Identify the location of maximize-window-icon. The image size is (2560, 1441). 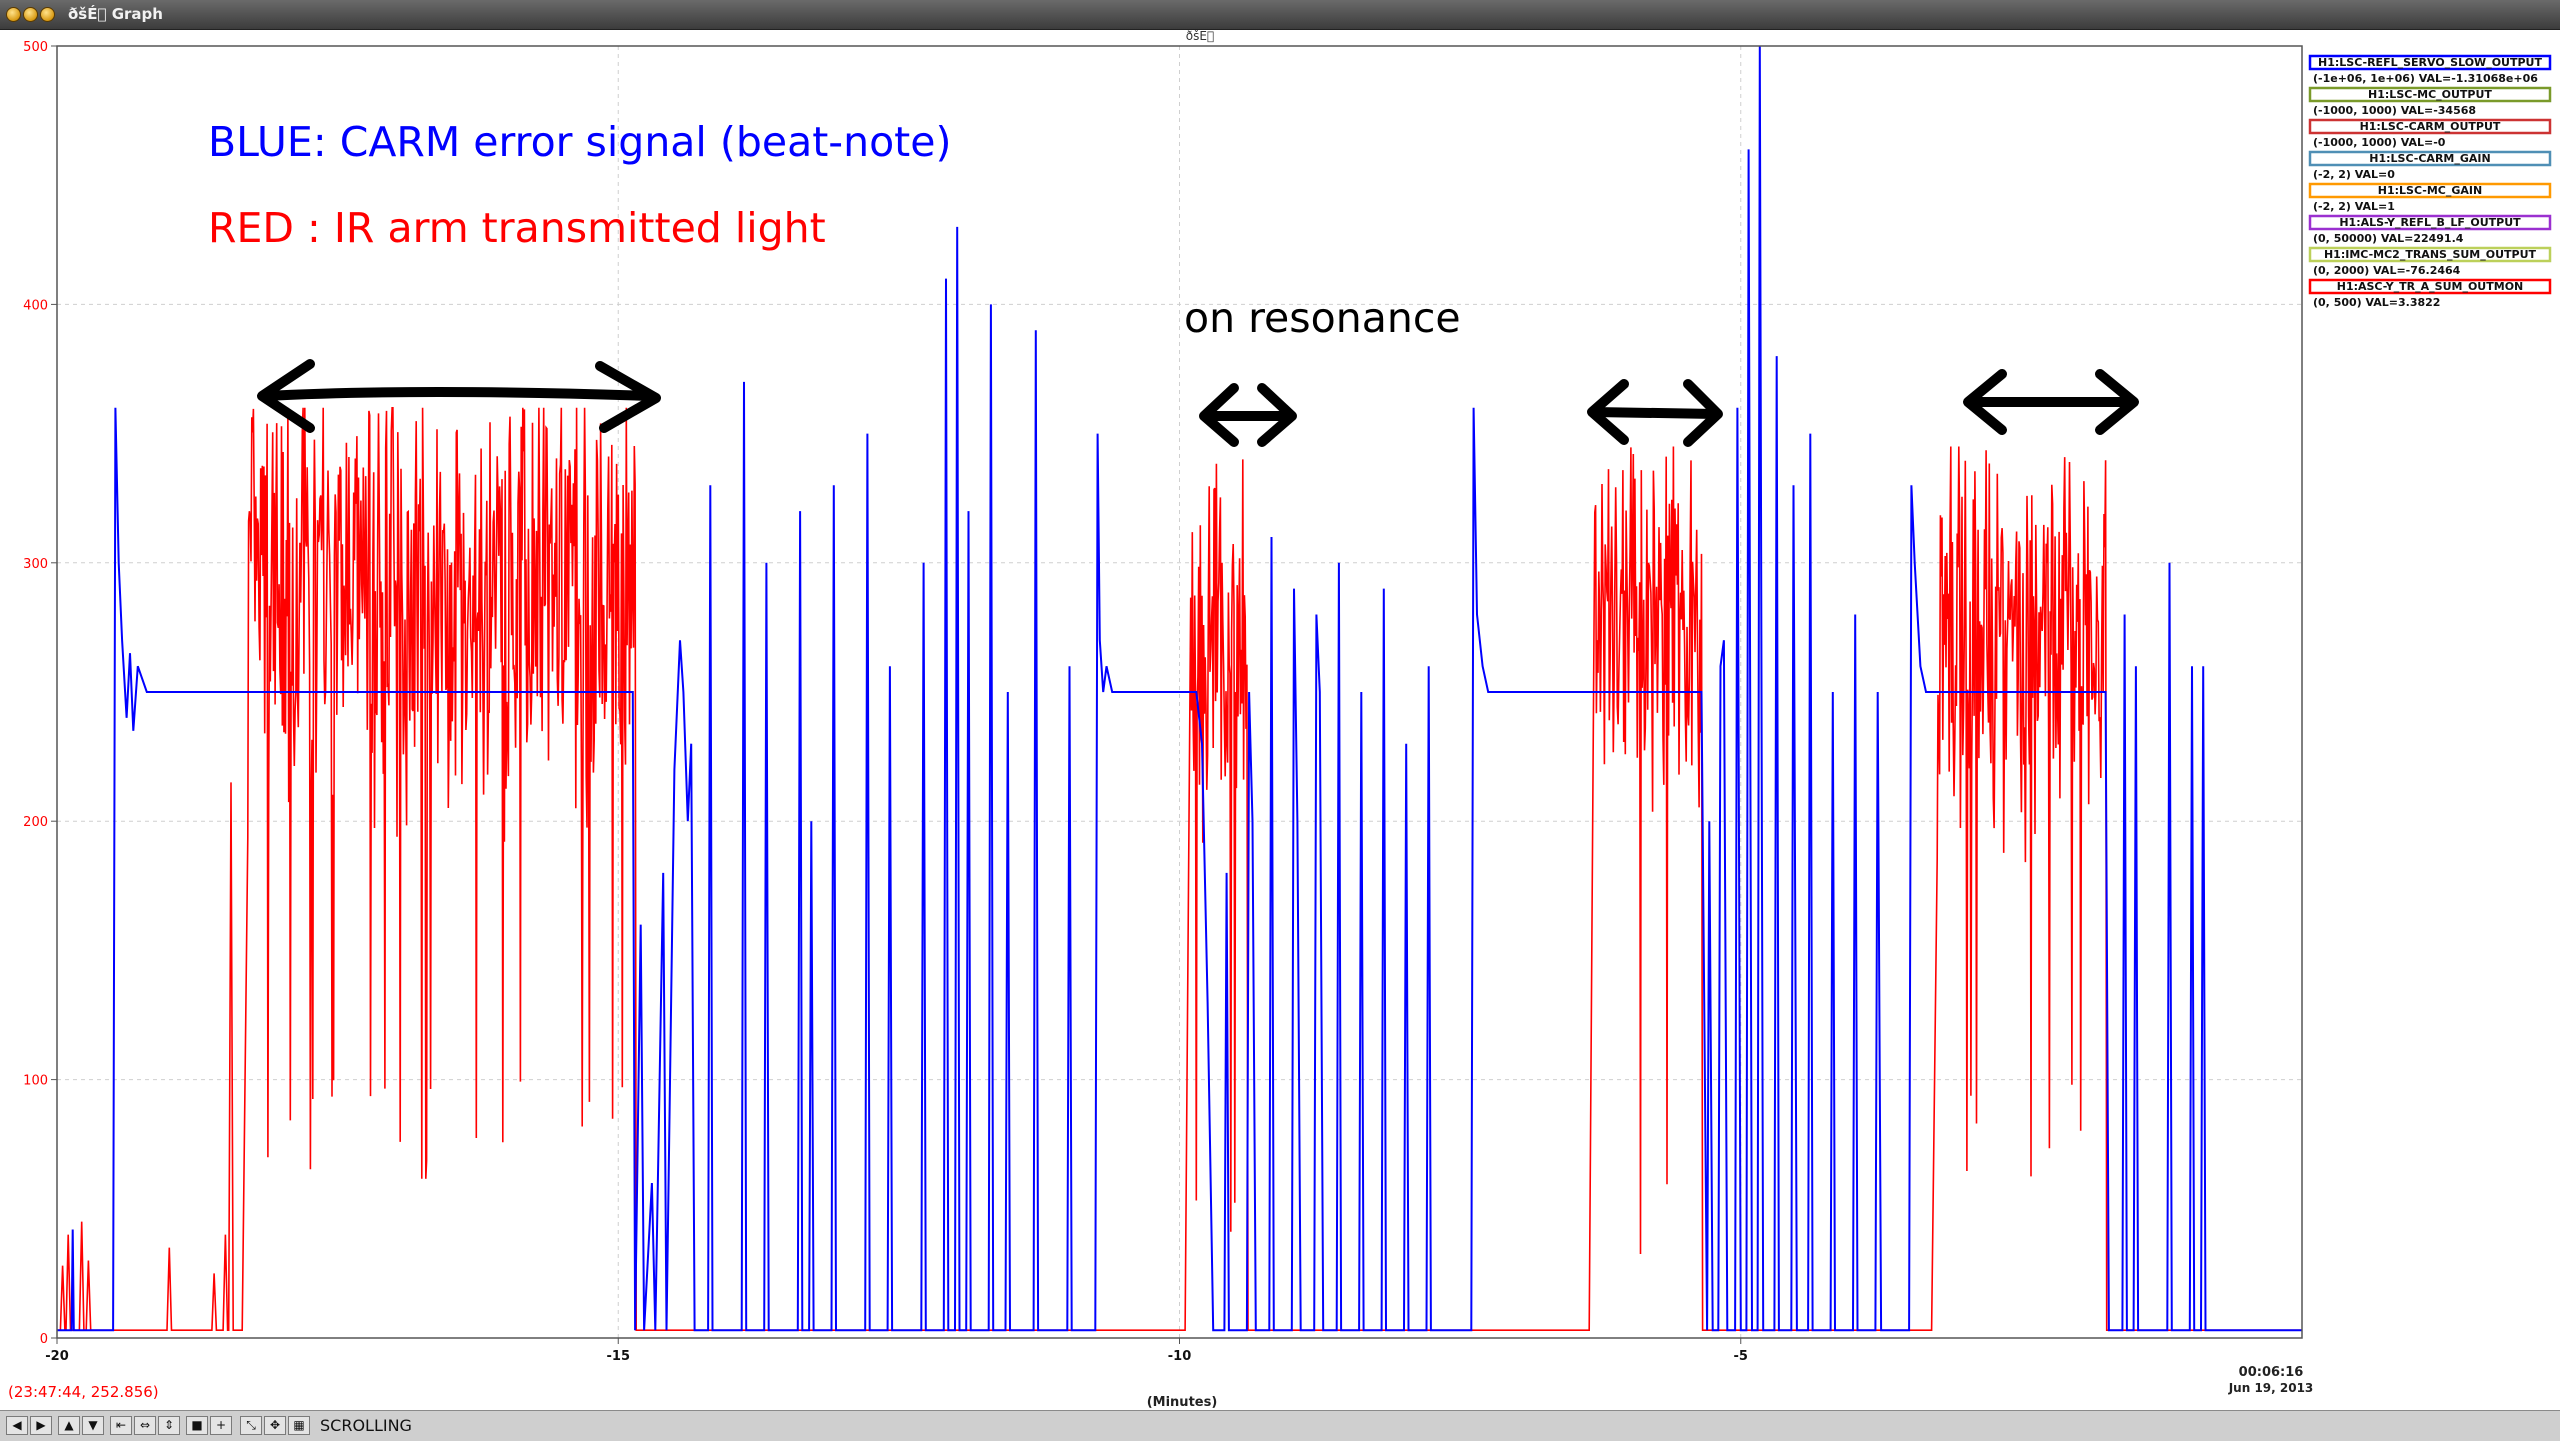
(47, 14).